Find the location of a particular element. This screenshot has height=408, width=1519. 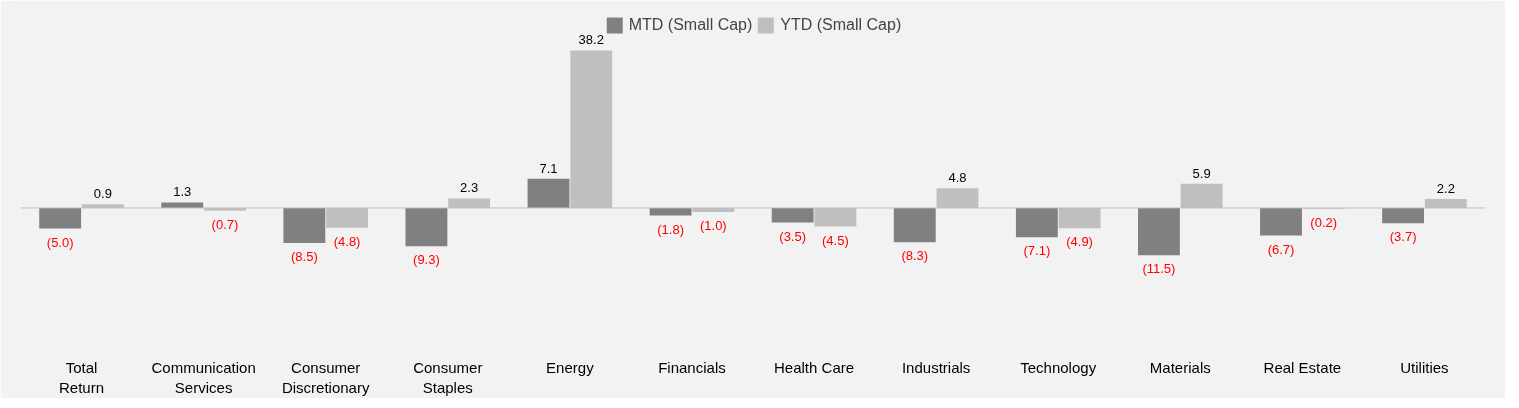

data-label: 1.3 is located at coordinates (182, 192).